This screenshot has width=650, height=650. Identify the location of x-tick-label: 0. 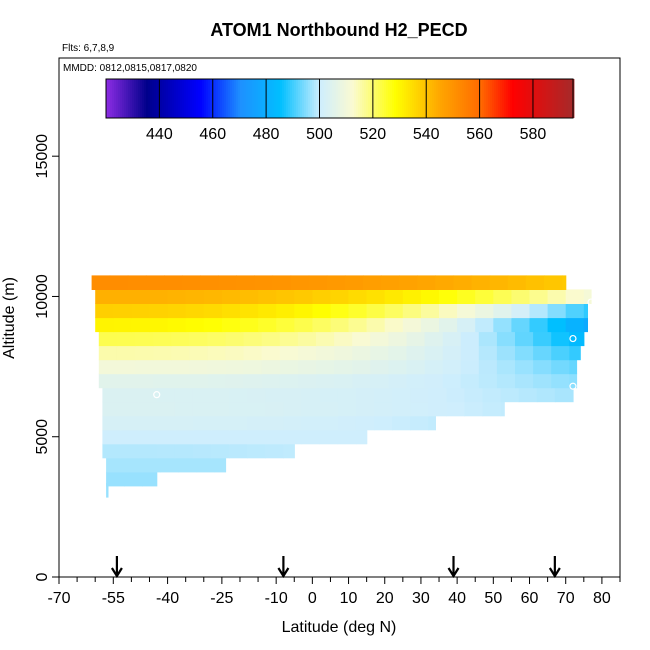
(312, 598).